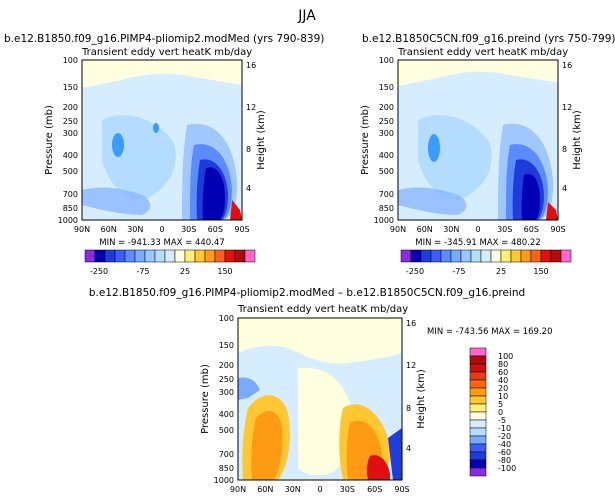 The width and height of the screenshot is (615, 499). Describe the element at coordinates (489, 332) in the screenshot. I see `panel-3-stats: MIN = -743.56 MAX = 169.20` at that location.